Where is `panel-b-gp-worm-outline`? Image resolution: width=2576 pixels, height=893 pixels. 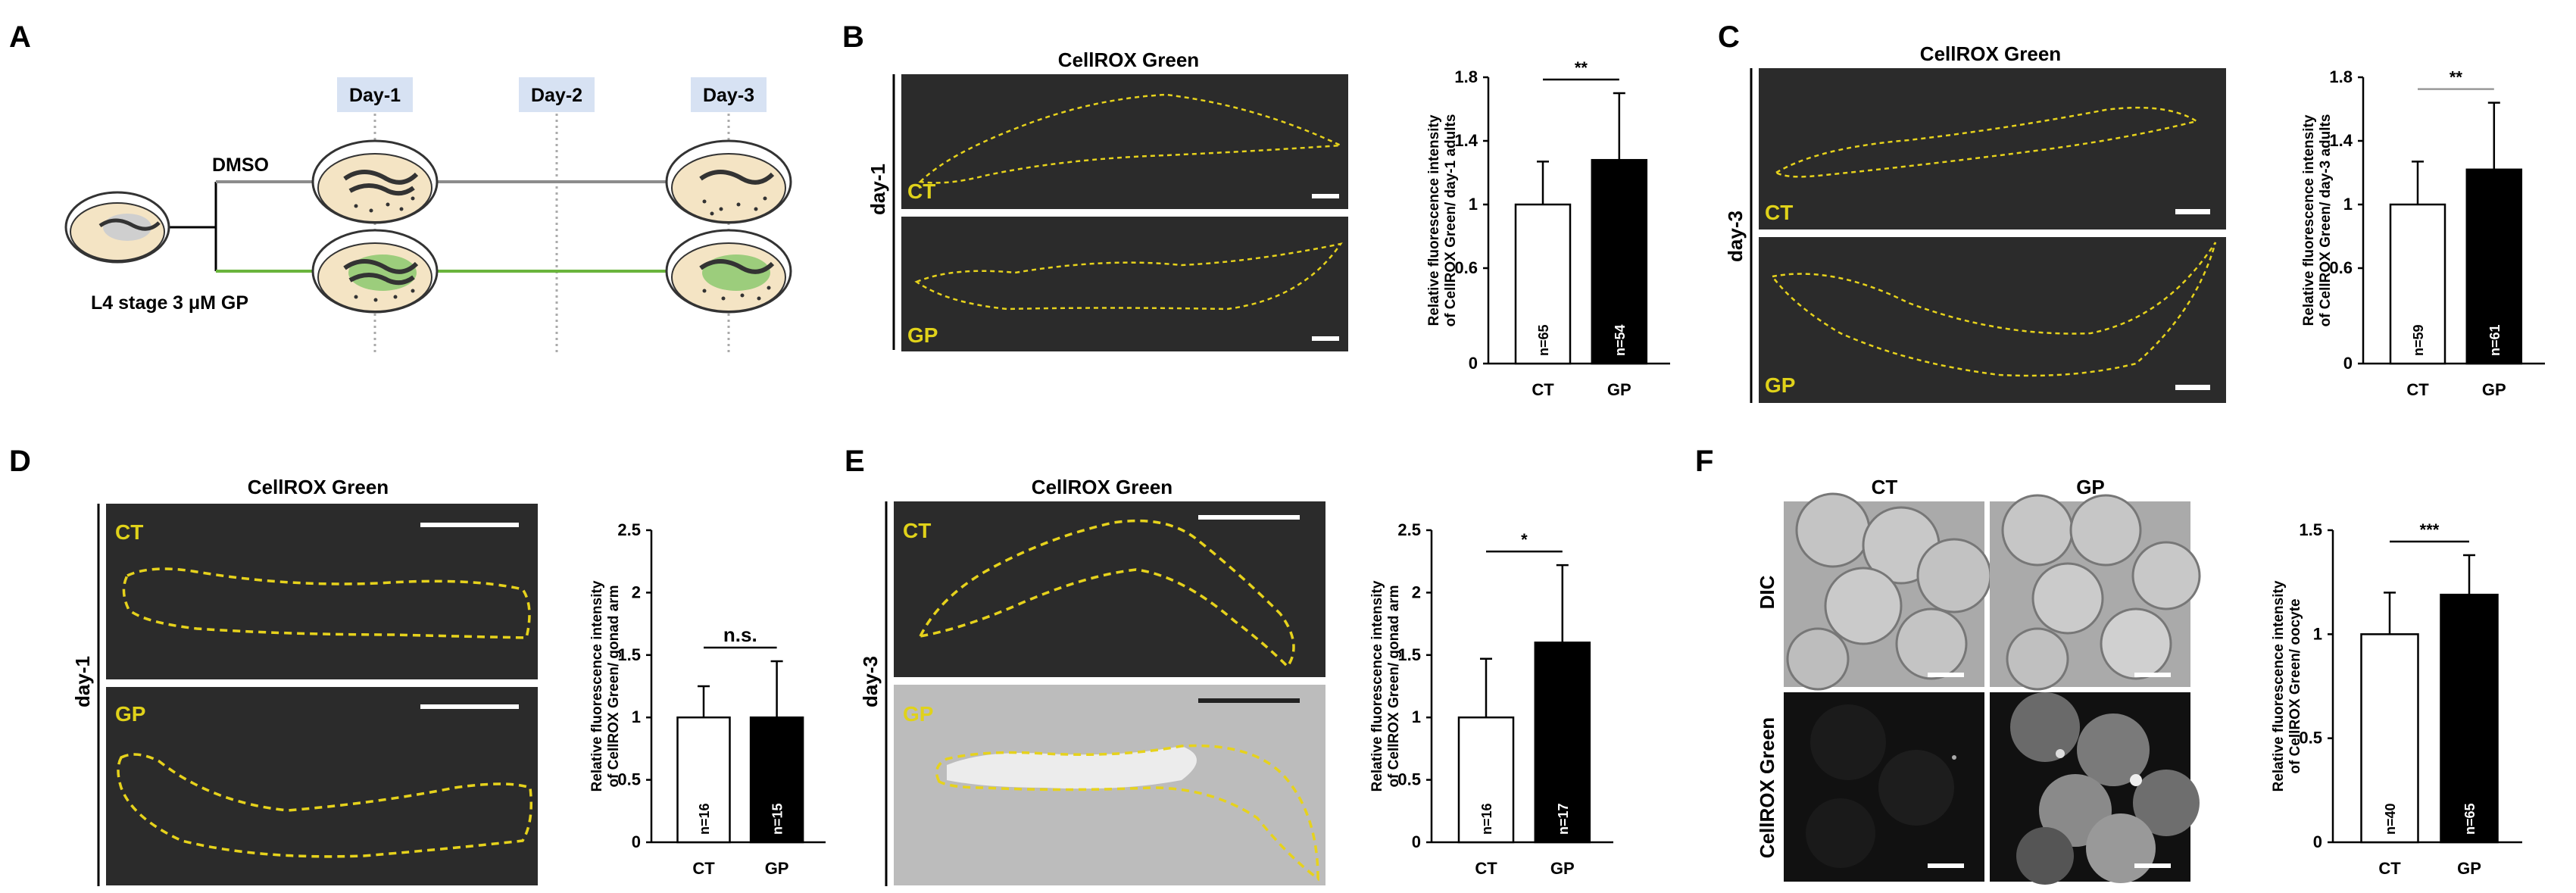 panel-b-gp-worm-outline is located at coordinates (1128, 276).